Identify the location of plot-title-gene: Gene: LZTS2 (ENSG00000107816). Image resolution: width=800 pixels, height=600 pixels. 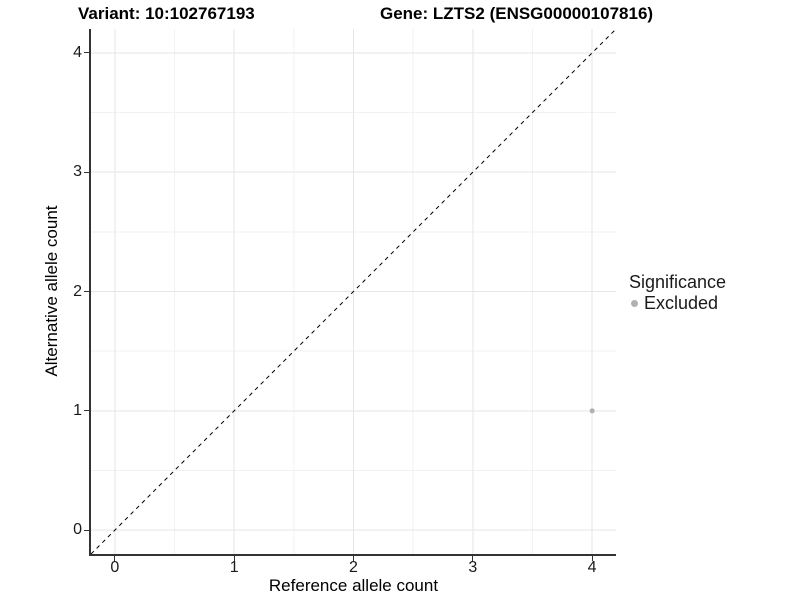
(517, 13).